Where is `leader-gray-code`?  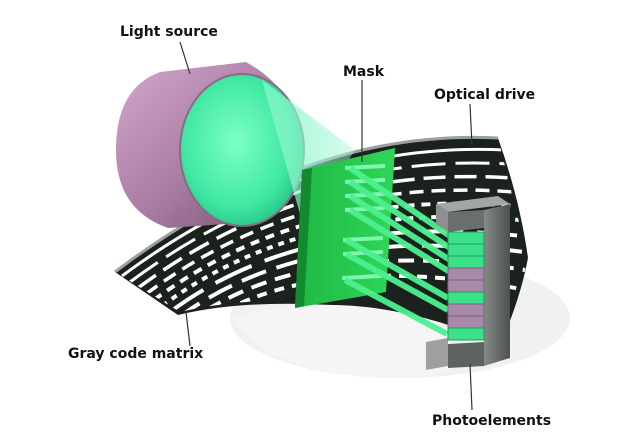
leader-gray-code is located at coordinates (188, 329).